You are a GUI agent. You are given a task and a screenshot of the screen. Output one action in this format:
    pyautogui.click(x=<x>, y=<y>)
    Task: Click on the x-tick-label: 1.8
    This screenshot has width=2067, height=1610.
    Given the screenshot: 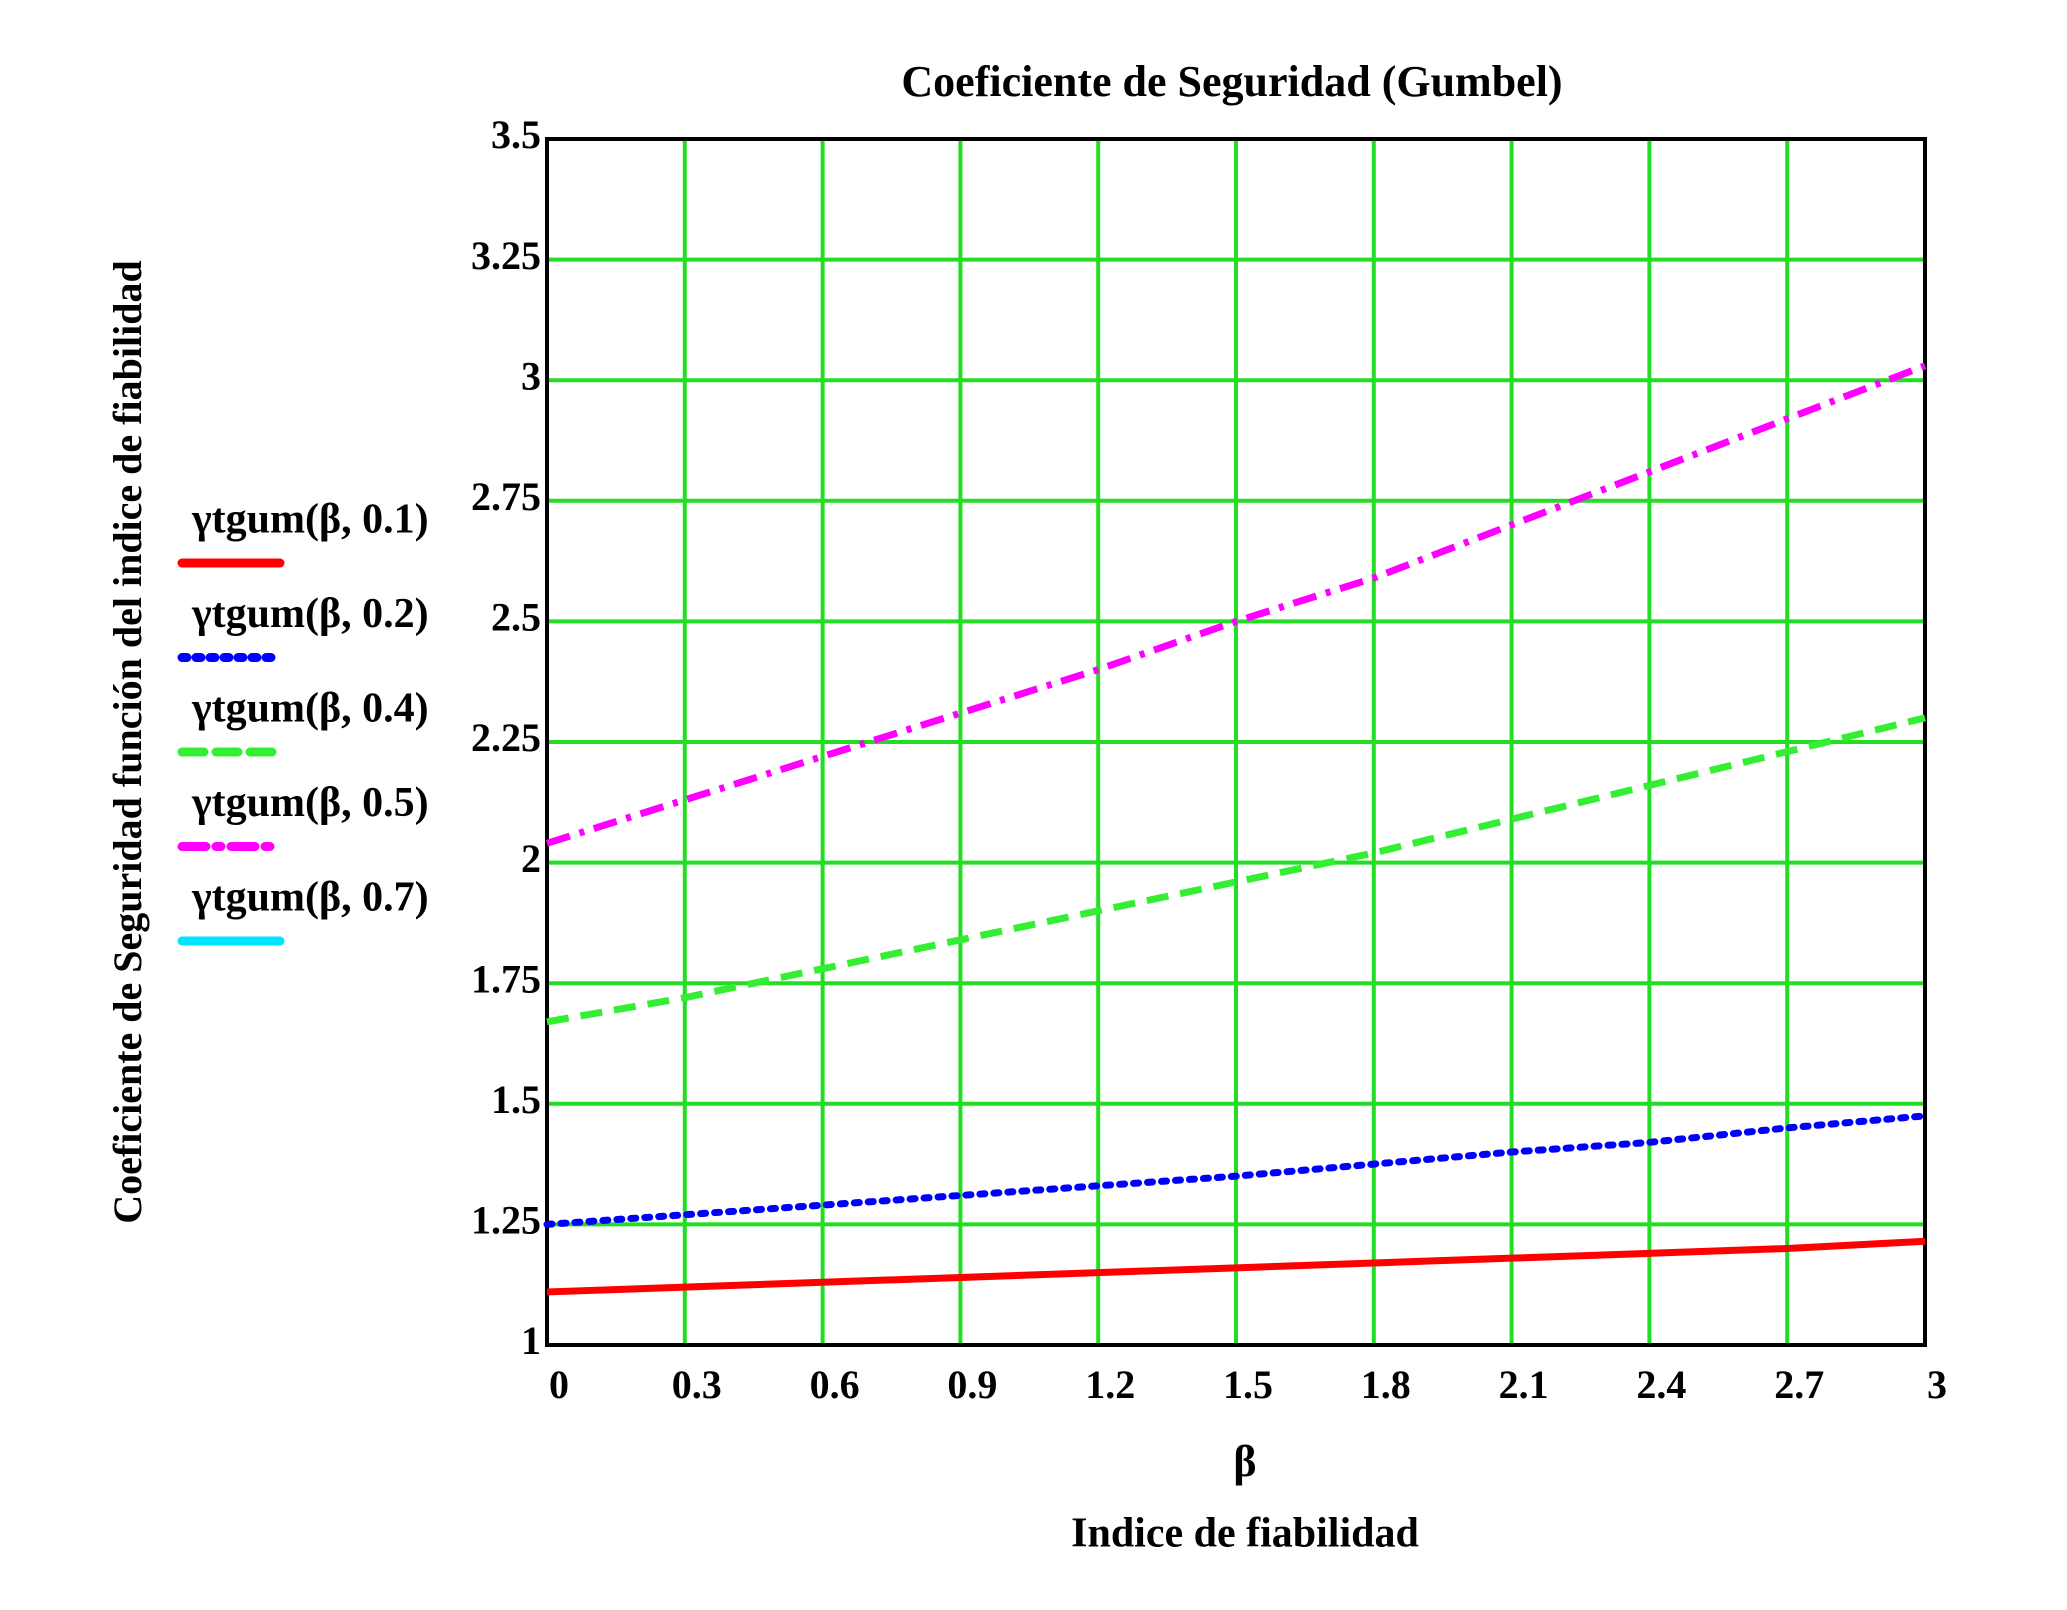 What is the action you would take?
    pyautogui.click(x=1386, y=1384)
    